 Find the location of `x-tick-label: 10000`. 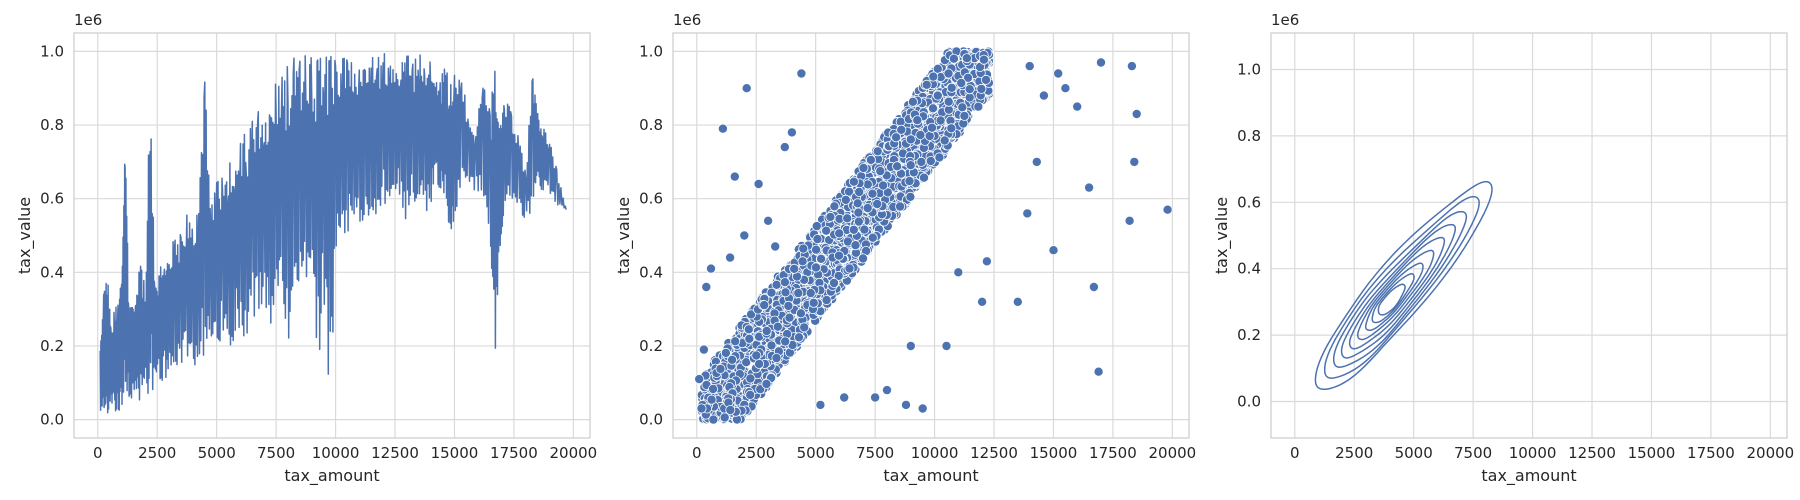

x-tick-label: 10000 is located at coordinates (1533, 453).